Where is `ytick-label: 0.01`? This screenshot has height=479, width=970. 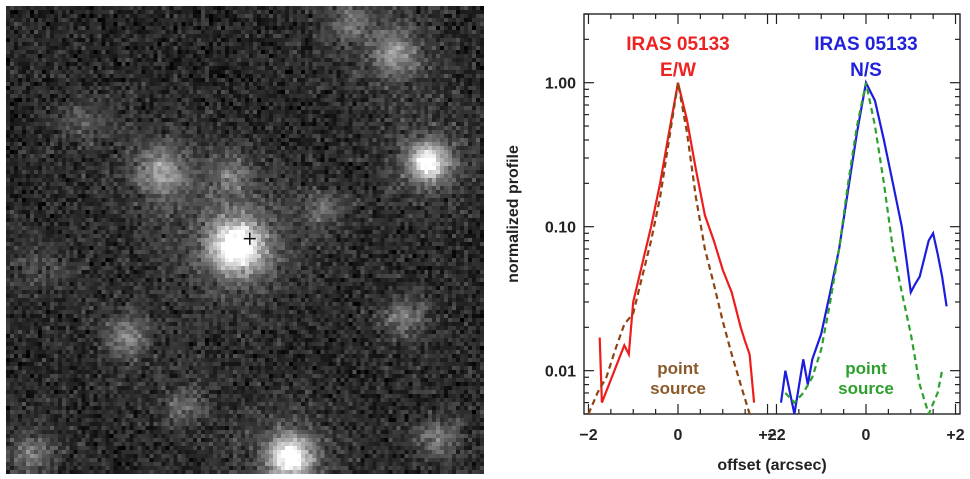
ytick-label: 0.01 is located at coordinates (560, 372).